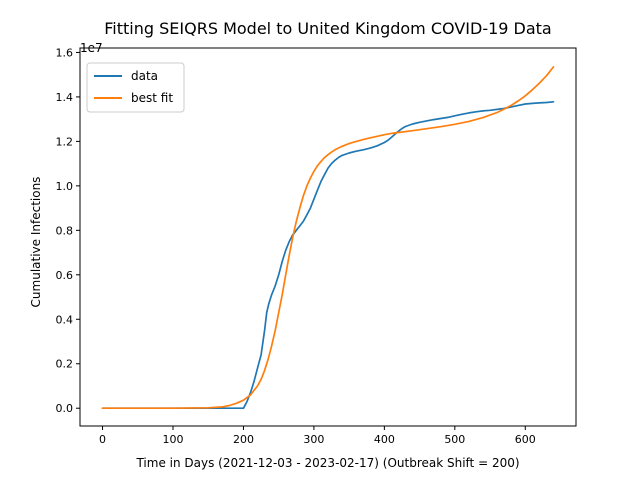 The height and width of the screenshot is (484, 640). I want to click on x-tick-label: 400, so click(384, 439).